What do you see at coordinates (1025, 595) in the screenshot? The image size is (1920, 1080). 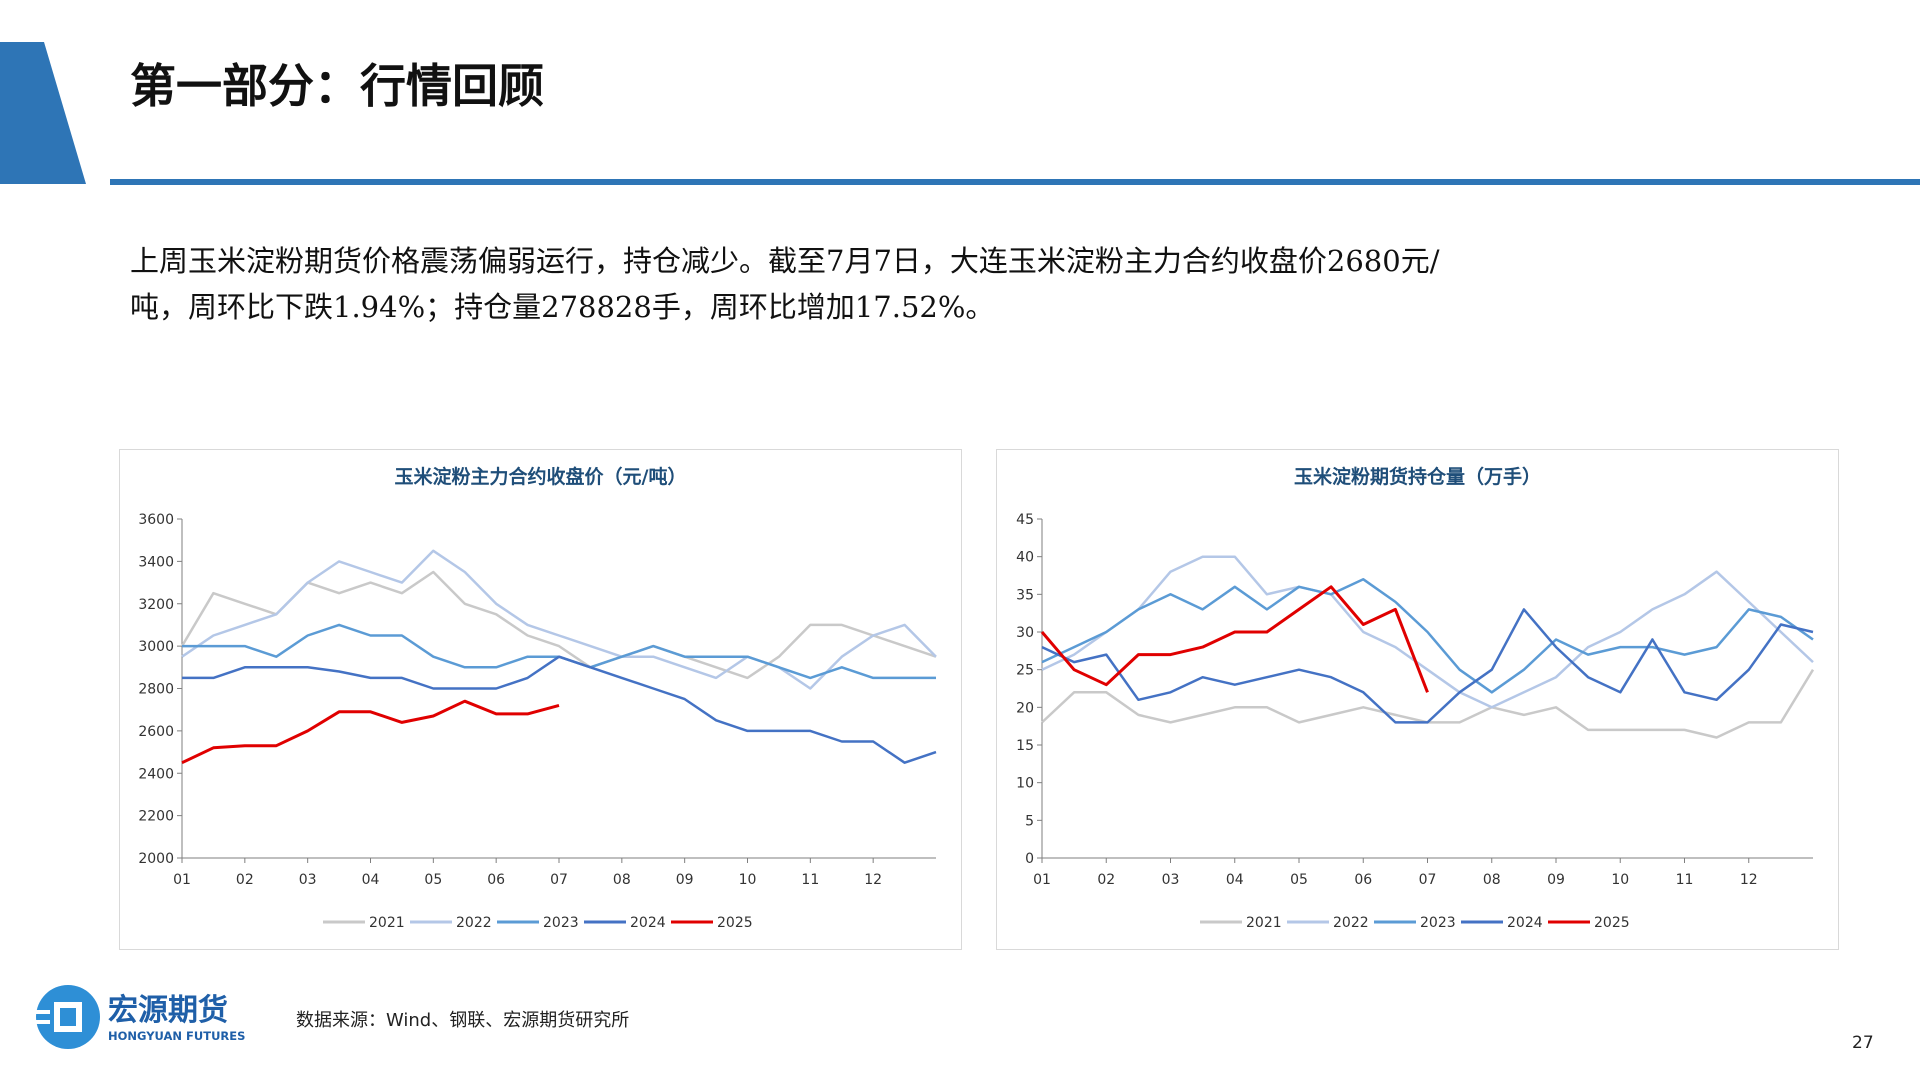 I see `y-tick-label: 35` at bounding box center [1025, 595].